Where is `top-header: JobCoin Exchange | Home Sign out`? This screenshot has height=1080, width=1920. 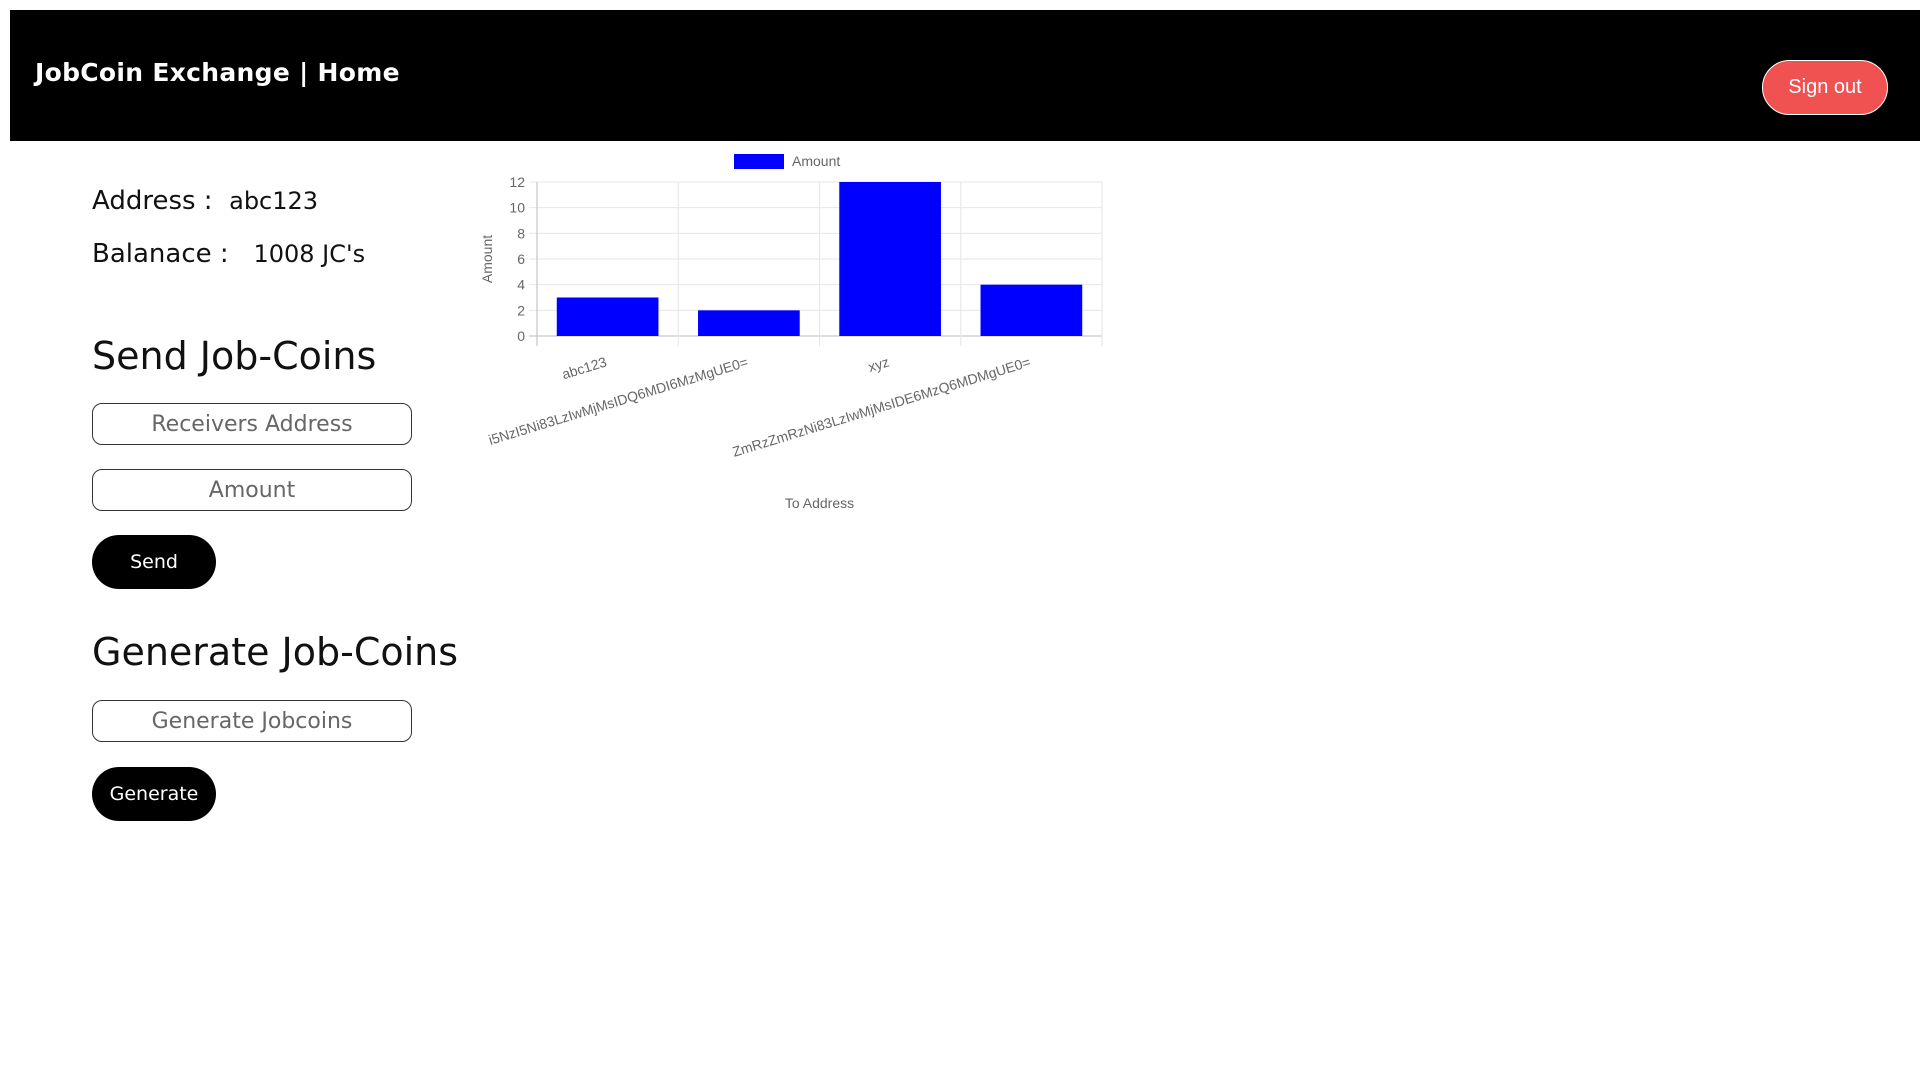
top-header: JobCoin Exchange | Home Sign out is located at coordinates (965, 75).